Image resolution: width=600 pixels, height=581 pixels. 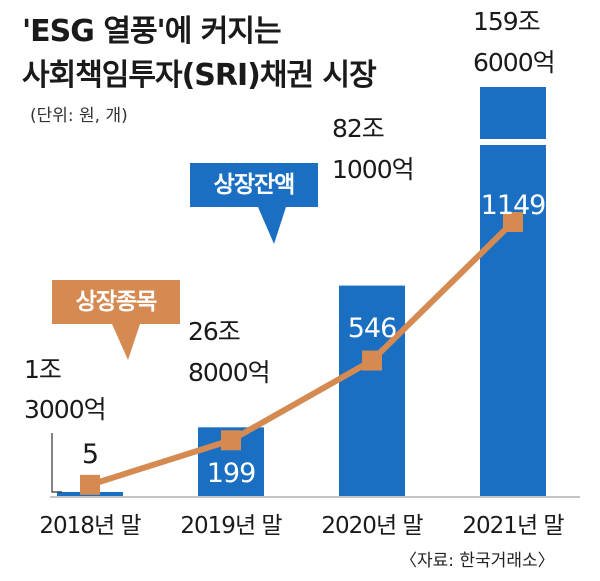 I want to click on bar-label-3-line2: 1000억, so click(x=373, y=169).